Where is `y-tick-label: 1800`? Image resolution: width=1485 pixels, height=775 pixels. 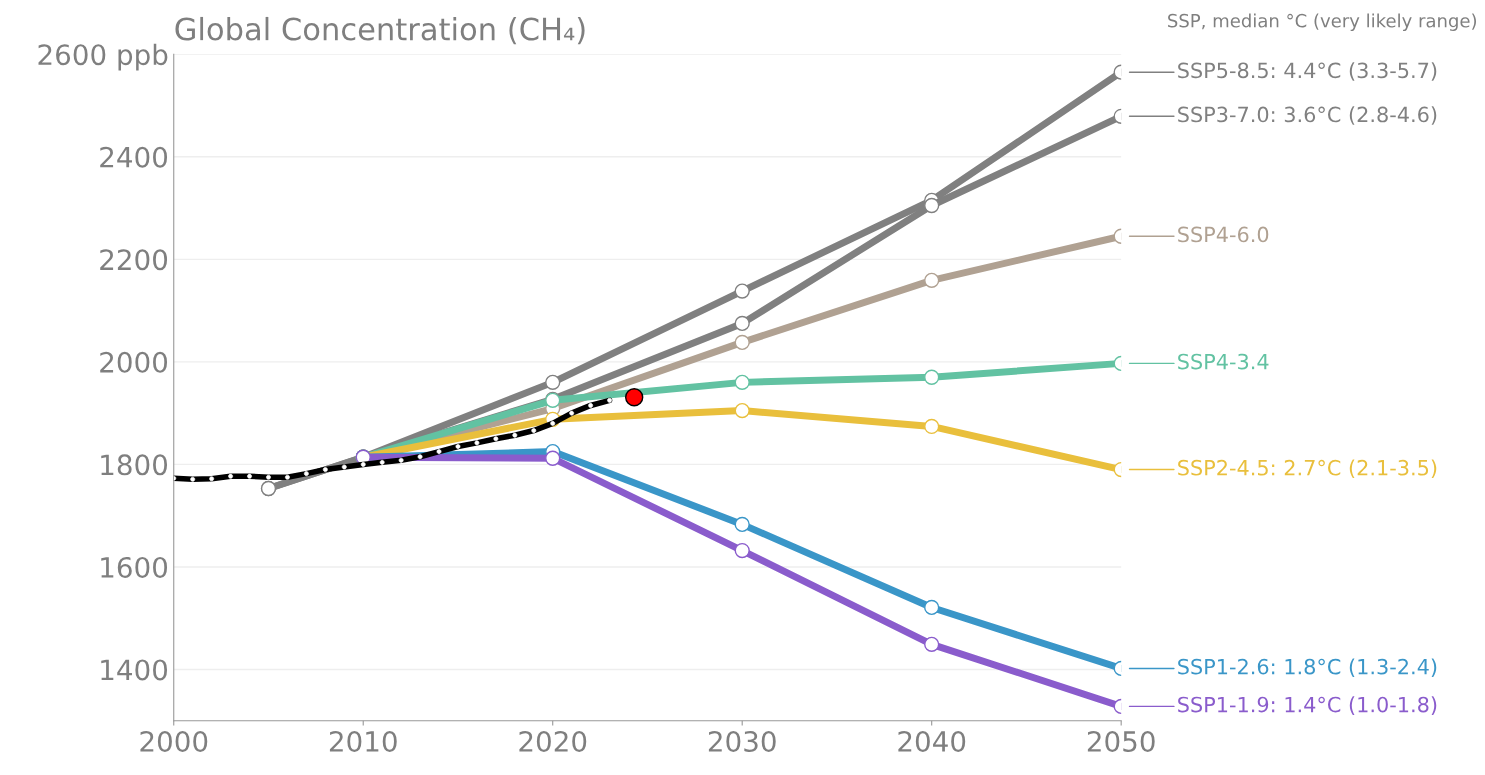
y-tick-label: 1800 is located at coordinates (134, 465).